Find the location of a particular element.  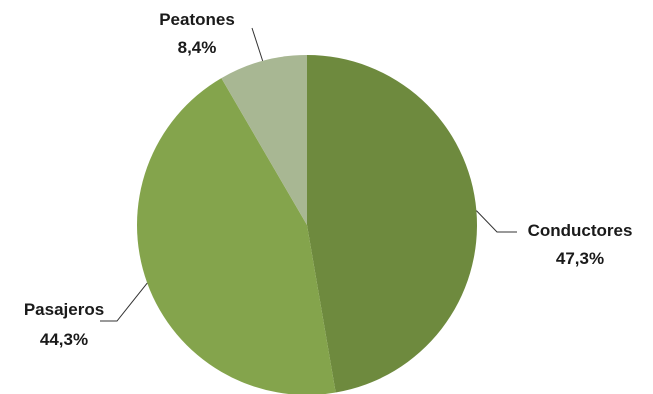

pie-slice-peatones is located at coordinates (264, 140).